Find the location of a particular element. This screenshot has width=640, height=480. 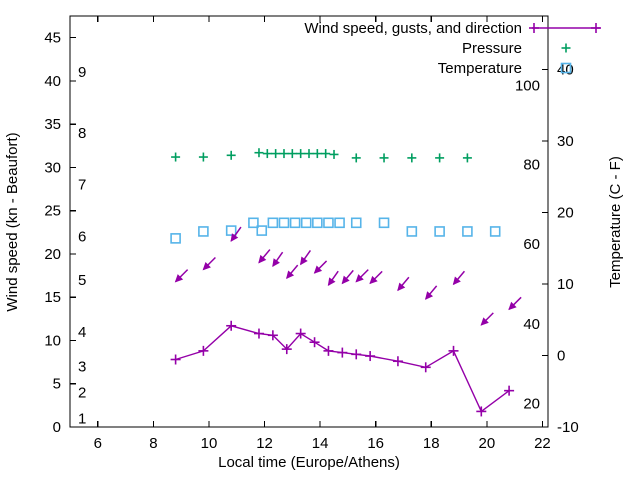

y2-tick-label-f: 80 is located at coordinates (531, 165).